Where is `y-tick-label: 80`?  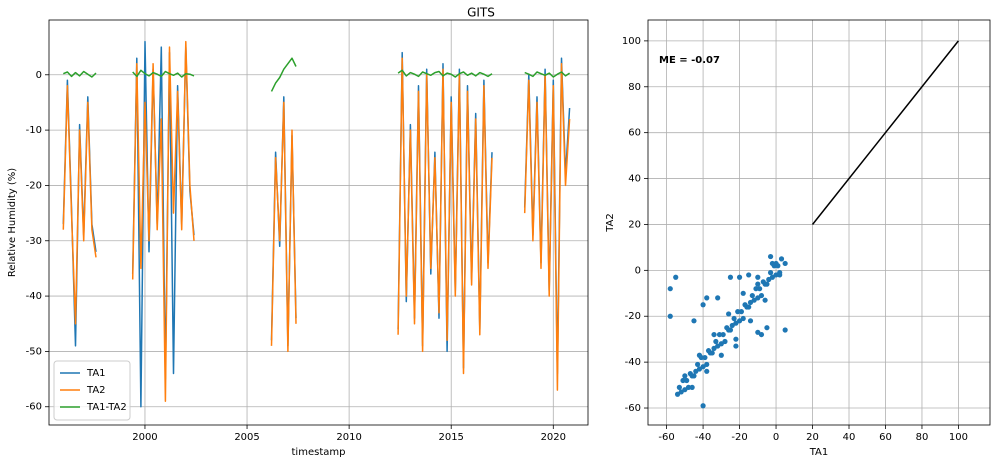
y-tick-label: 80 is located at coordinates (634, 87).